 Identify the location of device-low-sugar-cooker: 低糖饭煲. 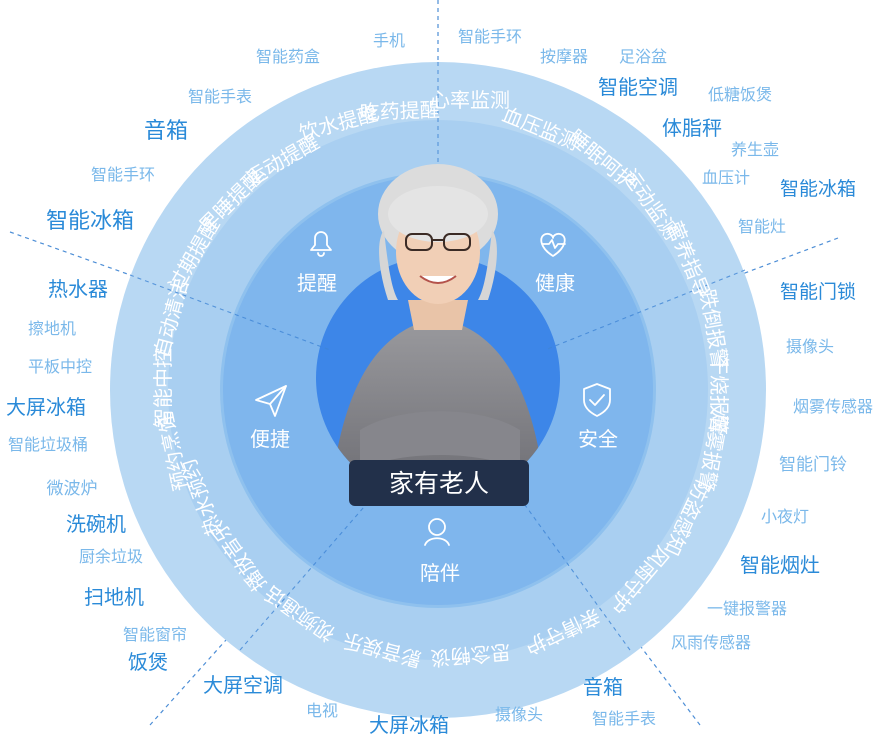
(740, 94).